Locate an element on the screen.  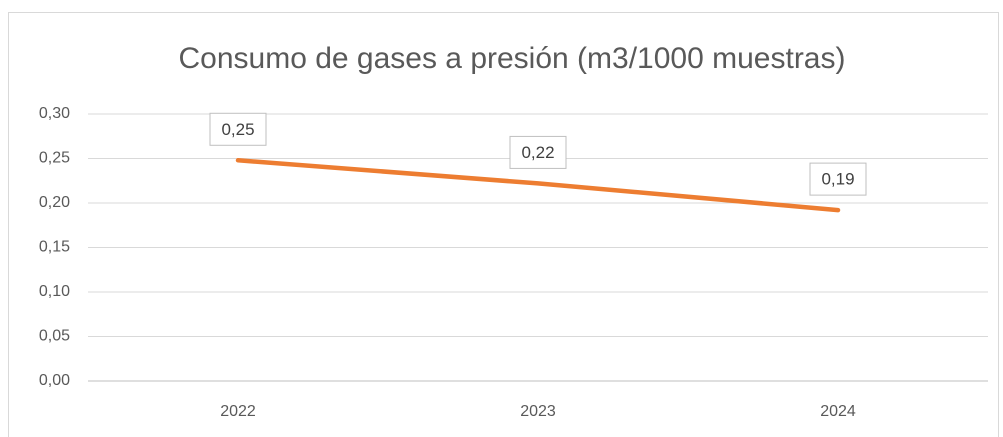
data-label: 0,25 is located at coordinates (237, 129).